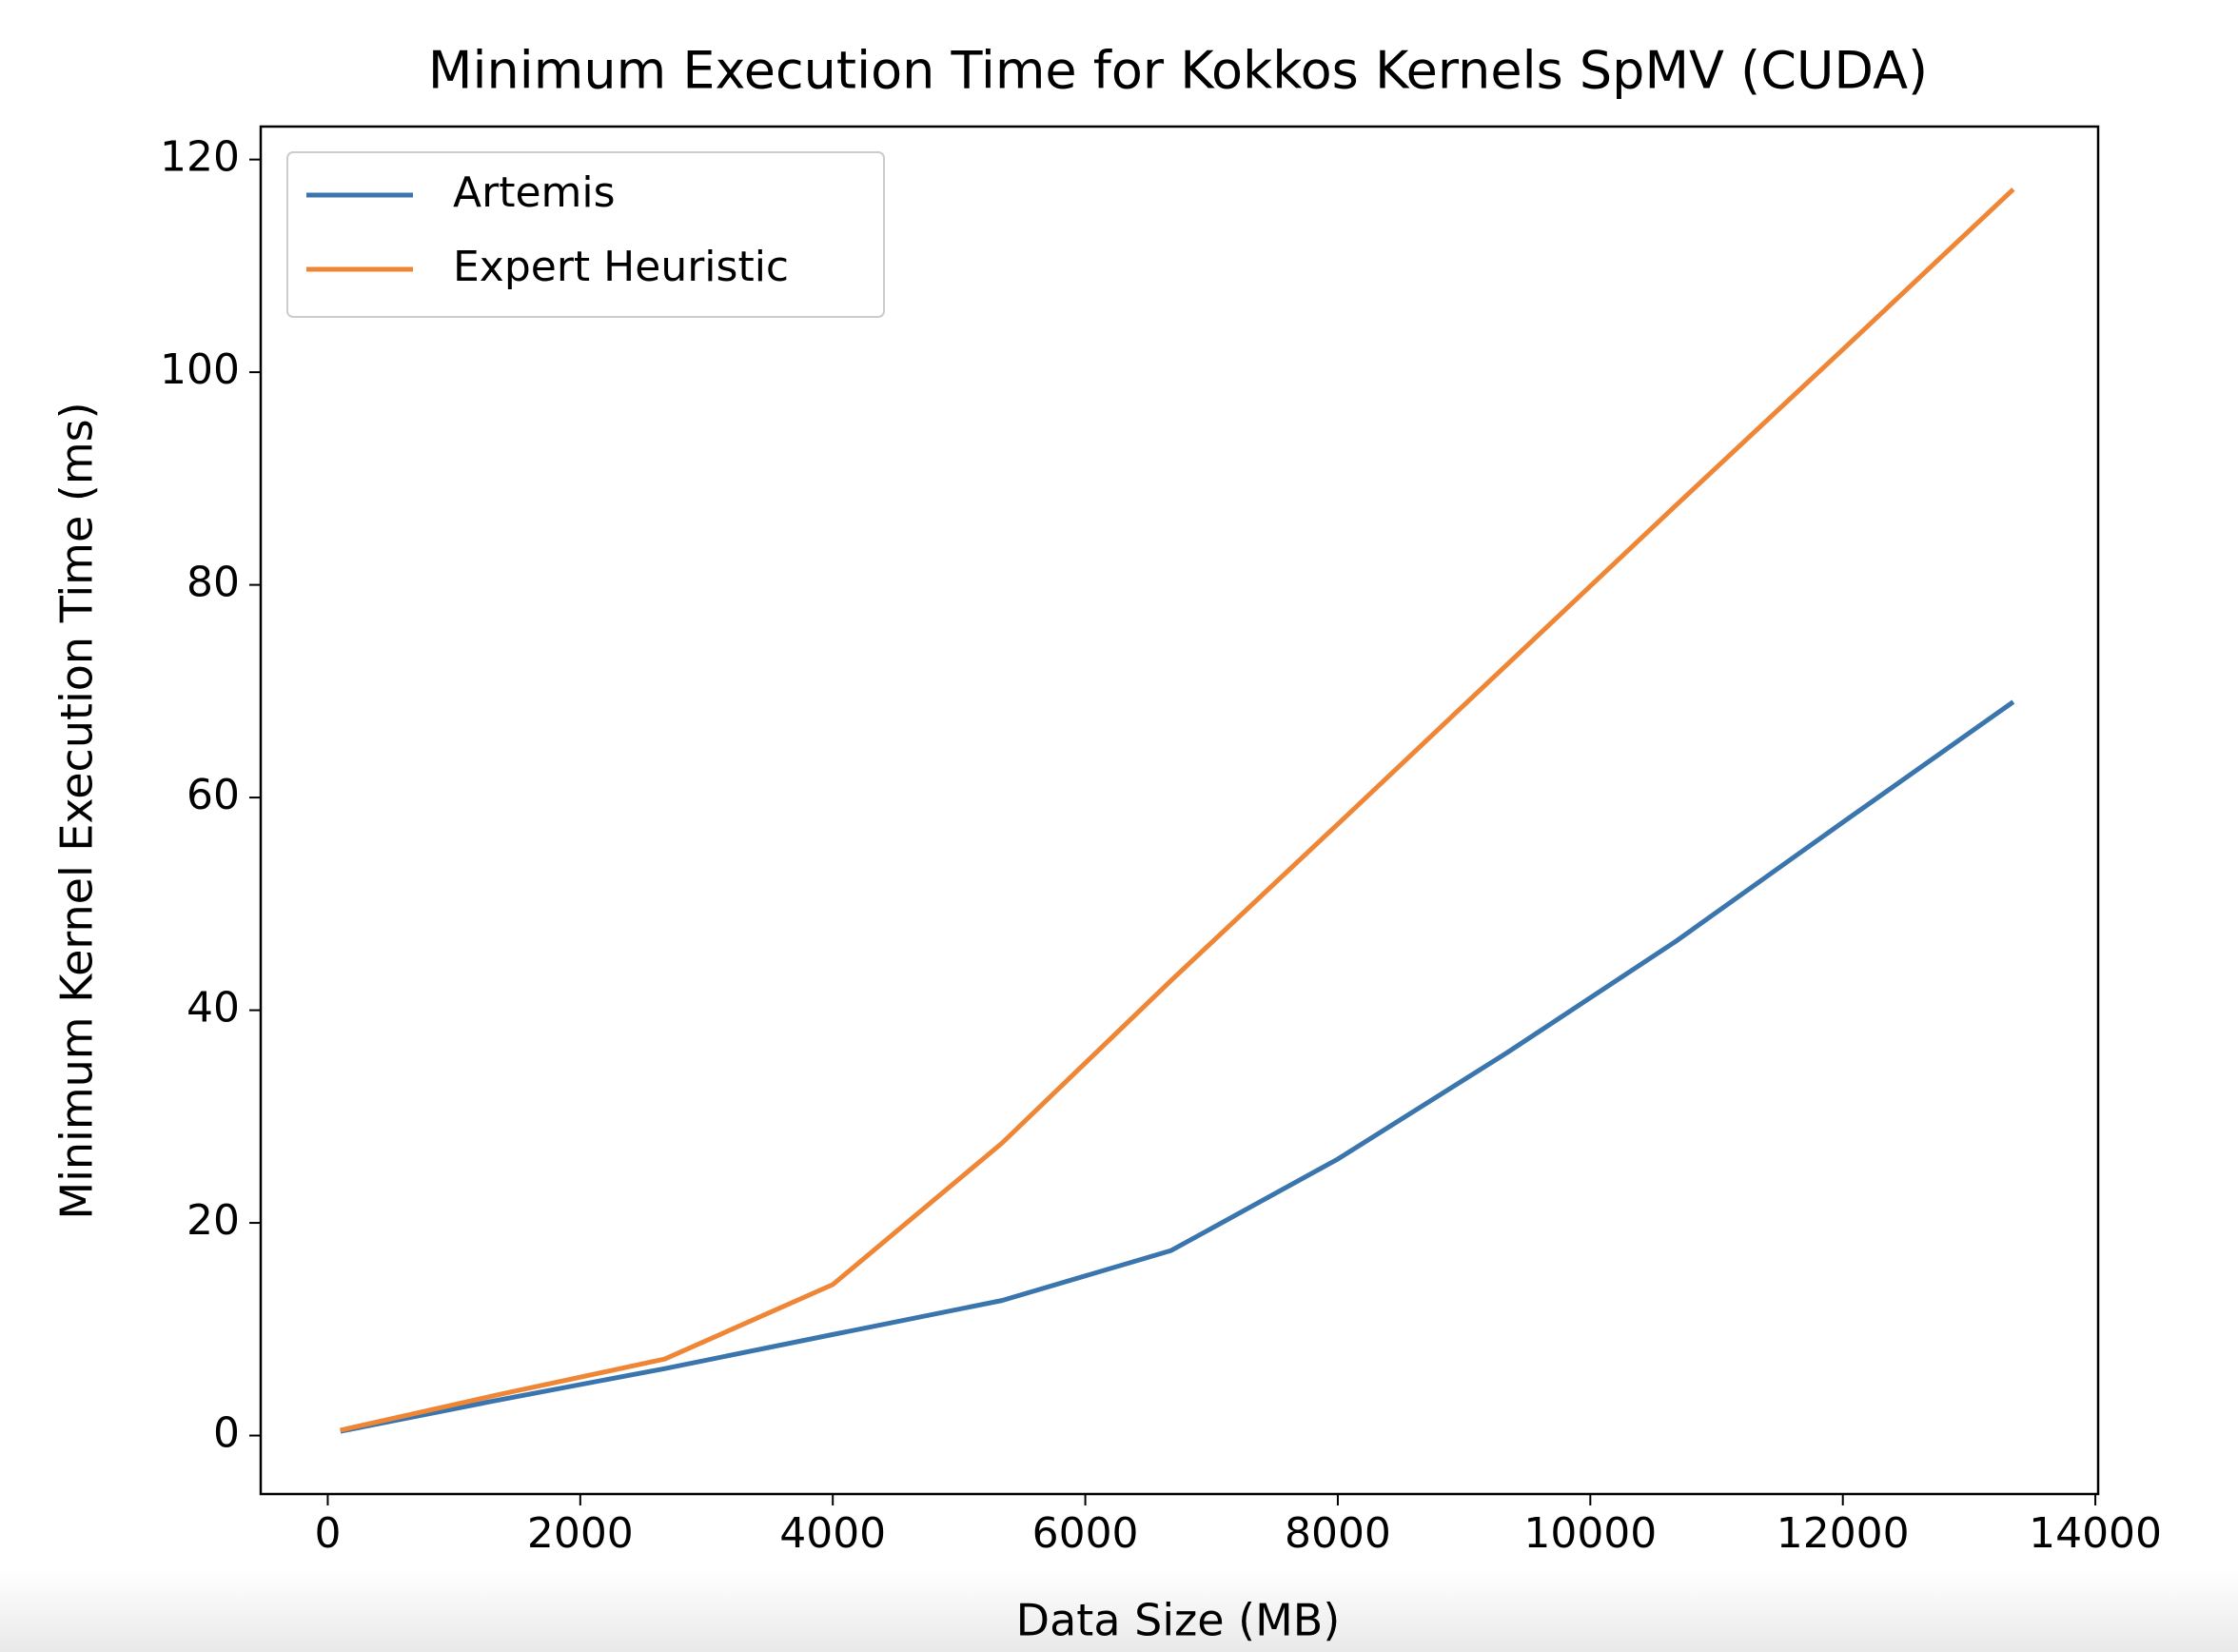  I want to click on screen-fade, so click(1119, 1611).